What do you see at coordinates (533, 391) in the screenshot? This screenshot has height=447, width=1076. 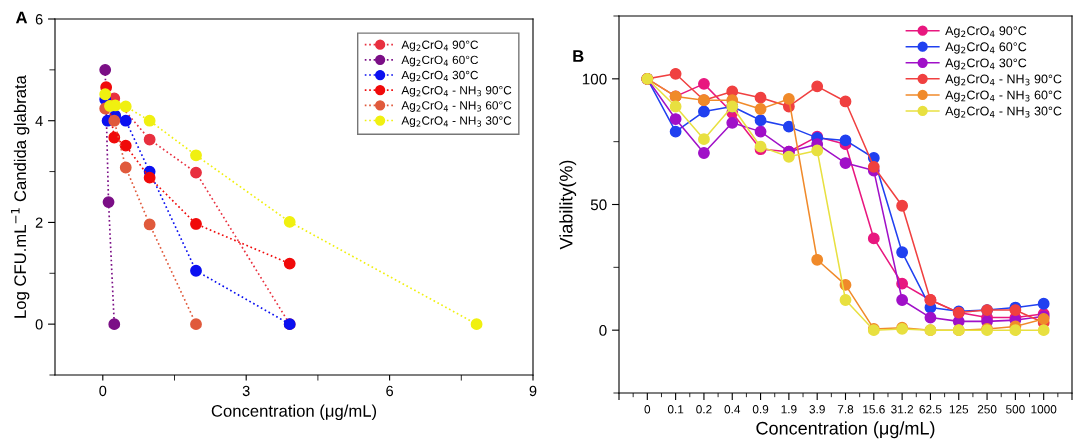 I see `x-tick-label: 9` at bounding box center [533, 391].